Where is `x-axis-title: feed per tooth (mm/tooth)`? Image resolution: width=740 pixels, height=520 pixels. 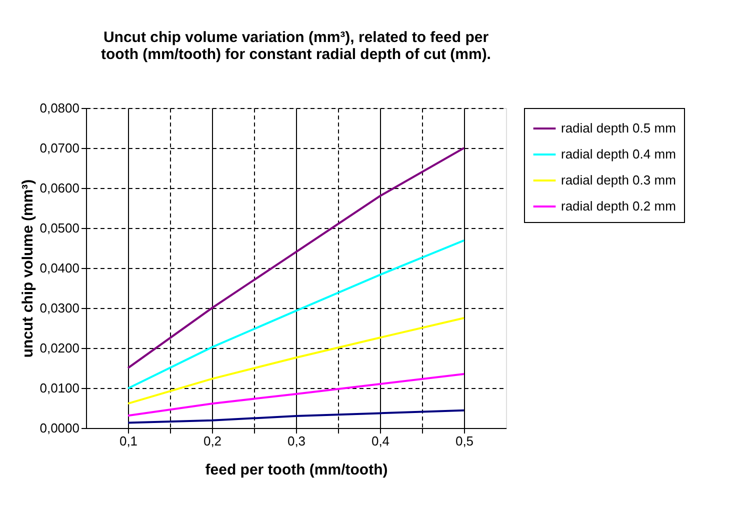 x-axis-title: feed per tooth (mm/tooth) is located at coordinates (296, 470).